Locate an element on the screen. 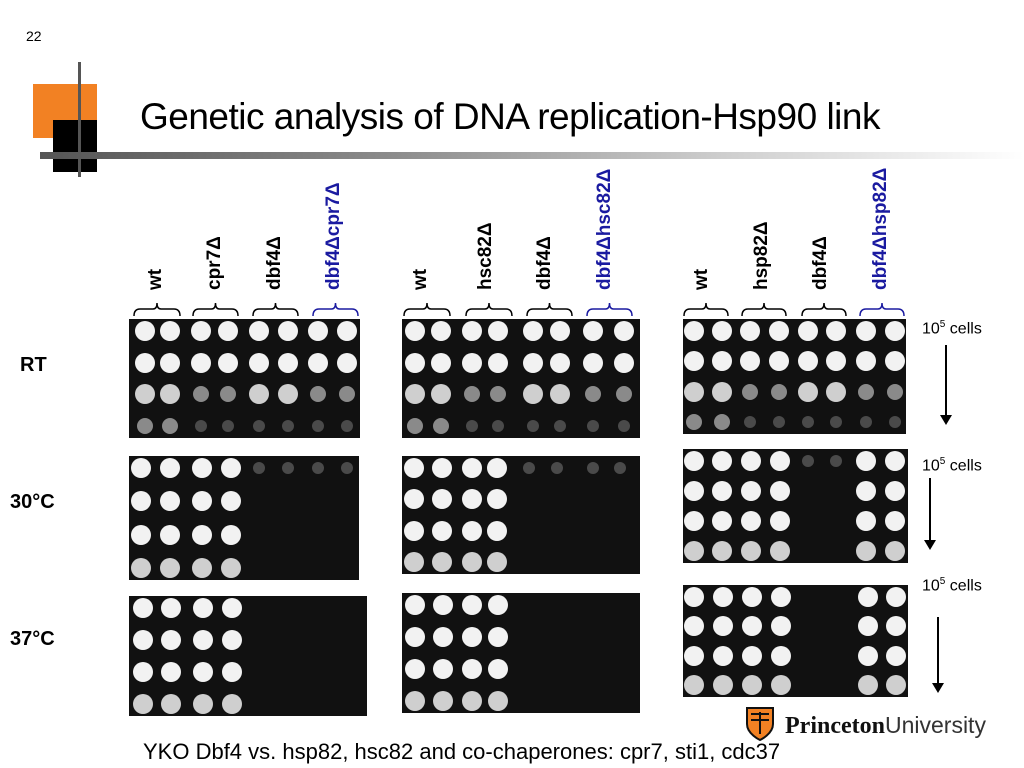  slide-number: 22 is located at coordinates (34, 36).